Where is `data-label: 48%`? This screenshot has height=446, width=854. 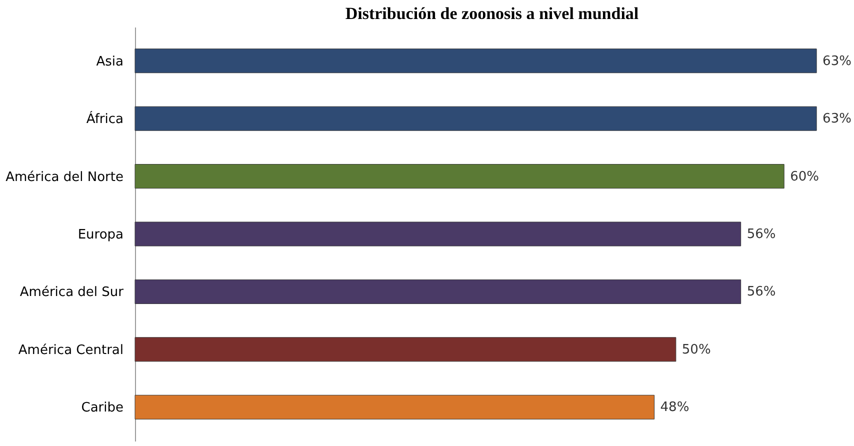 data-label: 48% is located at coordinates (675, 408).